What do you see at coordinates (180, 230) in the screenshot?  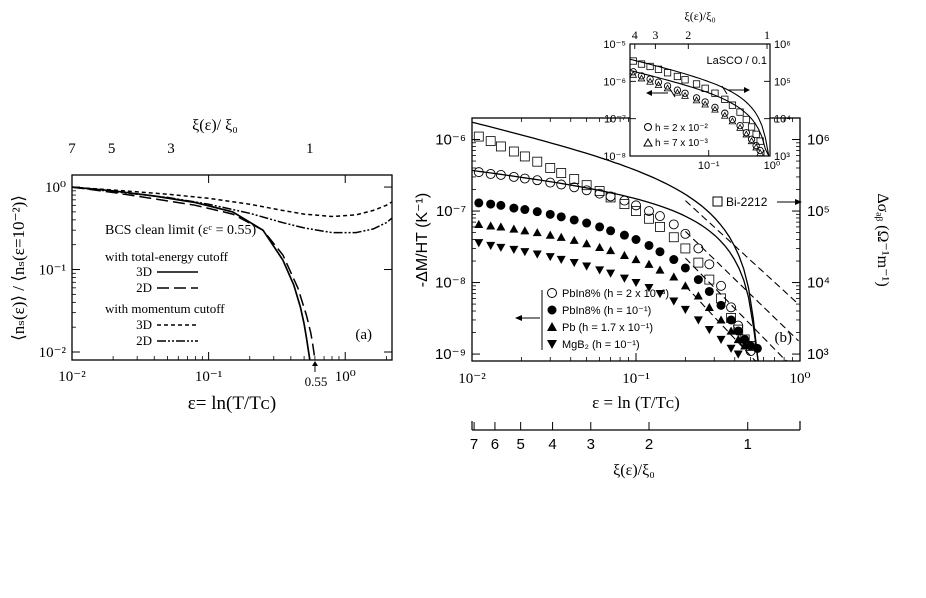 I see `legend-title: BCS clean limit (εᶜ = 0.55)` at bounding box center [180, 230].